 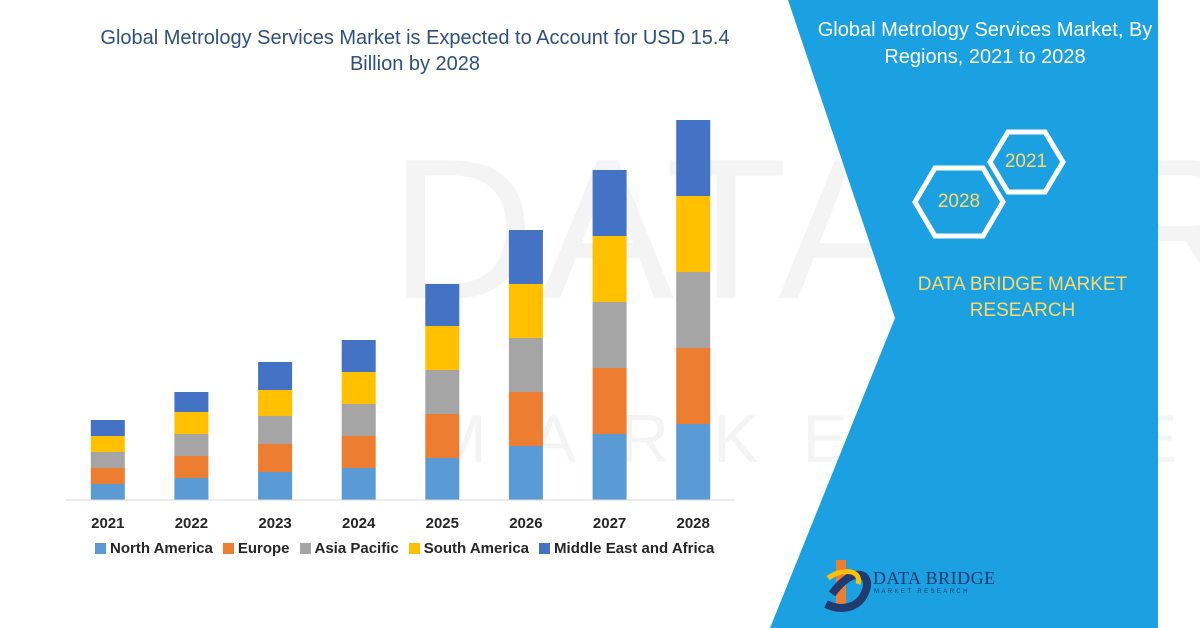 I want to click on bar-segment-2024-middle-east-and-africa, so click(x=358, y=356).